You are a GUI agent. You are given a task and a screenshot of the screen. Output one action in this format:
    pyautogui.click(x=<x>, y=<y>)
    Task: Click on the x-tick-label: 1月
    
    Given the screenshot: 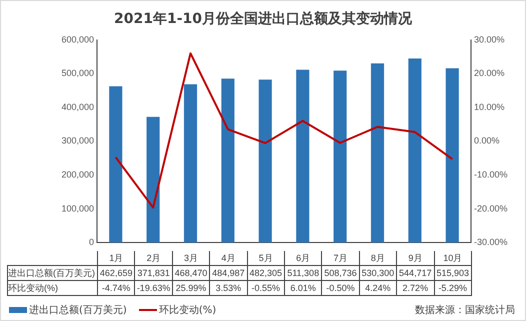 What is the action you would take?
    pyautogui.click(x=116, y=258)
    